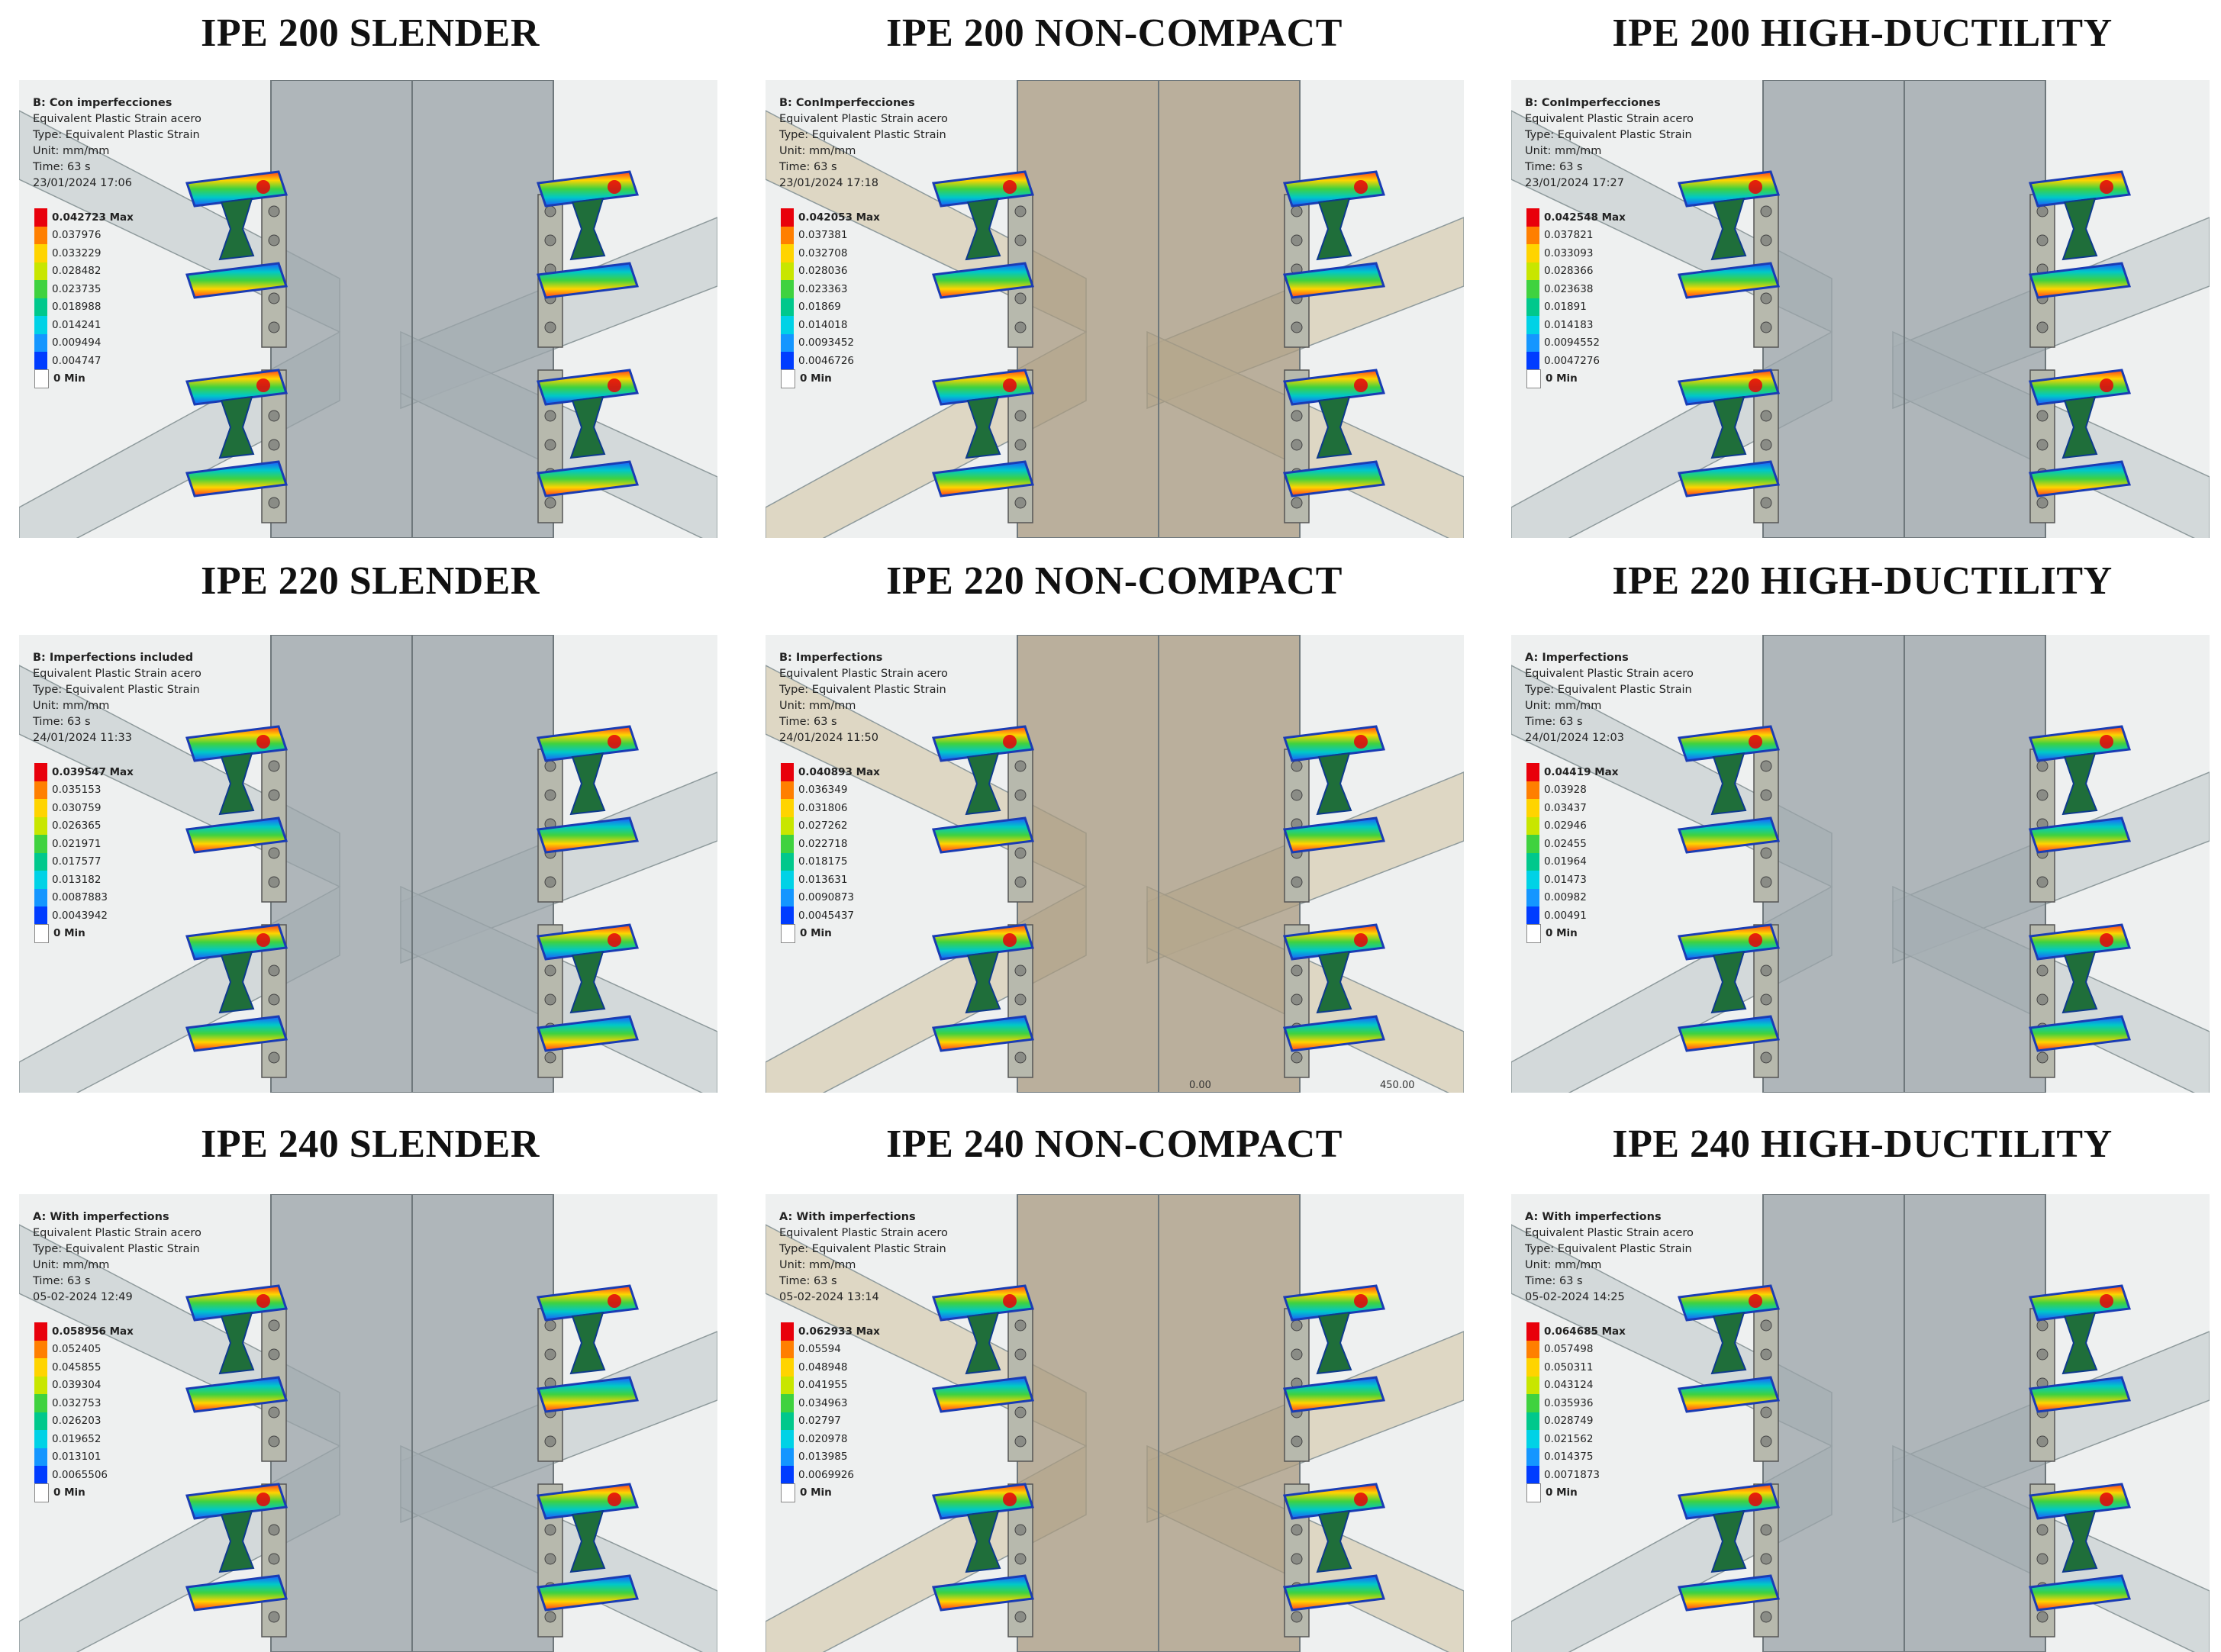 This screenshot has width=2221, height=1652. What do you see at coordinates (1565, 307) in the screenshot?
I see `legend-value: 0.01891` at bounding box center [1565, 307].